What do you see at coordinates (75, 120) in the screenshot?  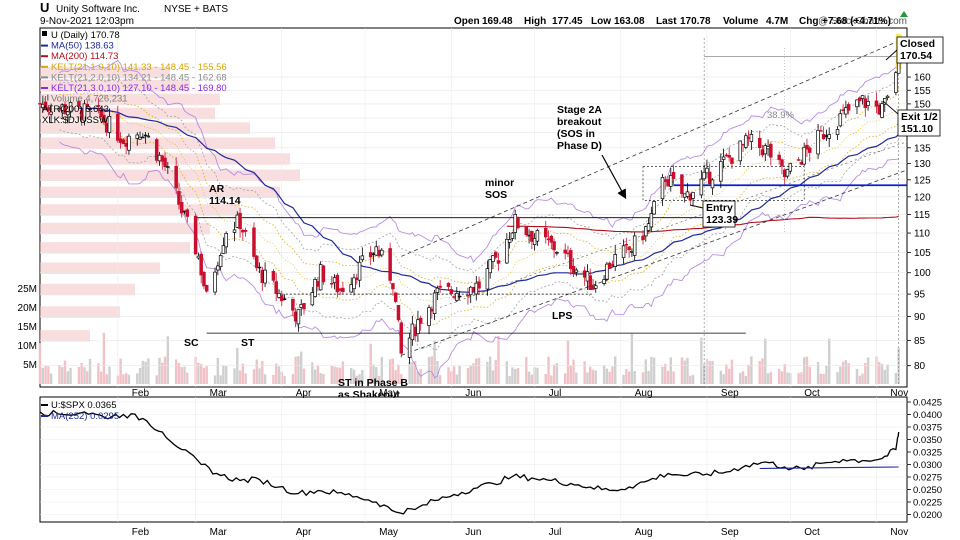 I see `legend-item: XLK:$DJUSSW` at bounding box center [75, 120].